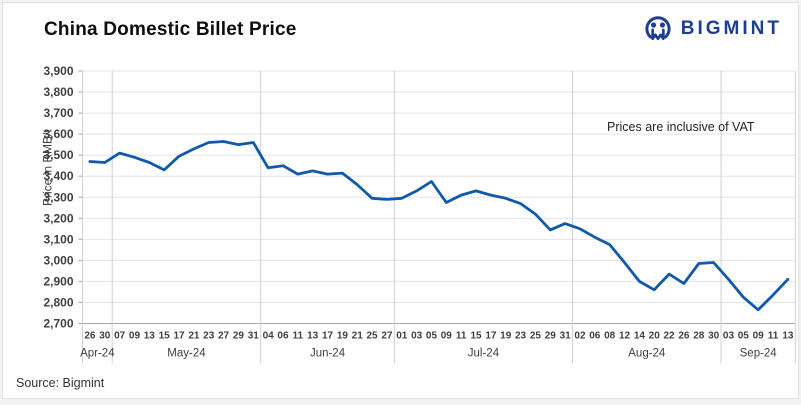 This screenshot has height=405, width=801. Describe the element at coordinates (269, 336) in the screenshot. I see `x-day-label: 04` at that location.